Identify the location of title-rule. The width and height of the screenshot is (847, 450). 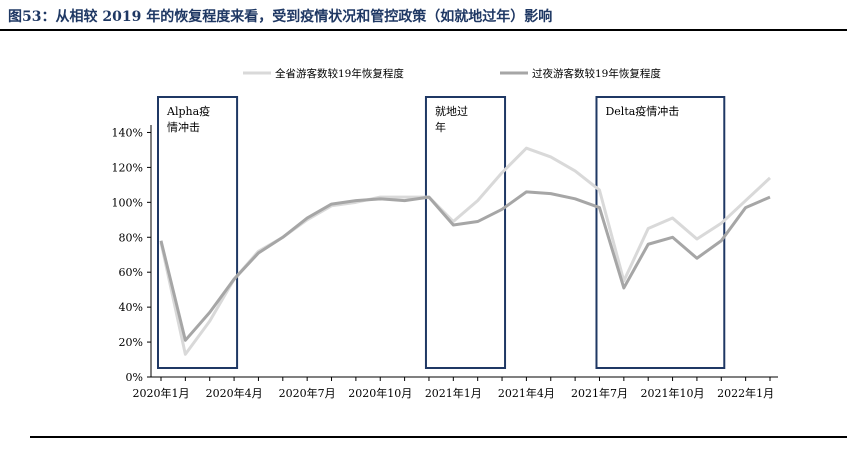
(423, 30).